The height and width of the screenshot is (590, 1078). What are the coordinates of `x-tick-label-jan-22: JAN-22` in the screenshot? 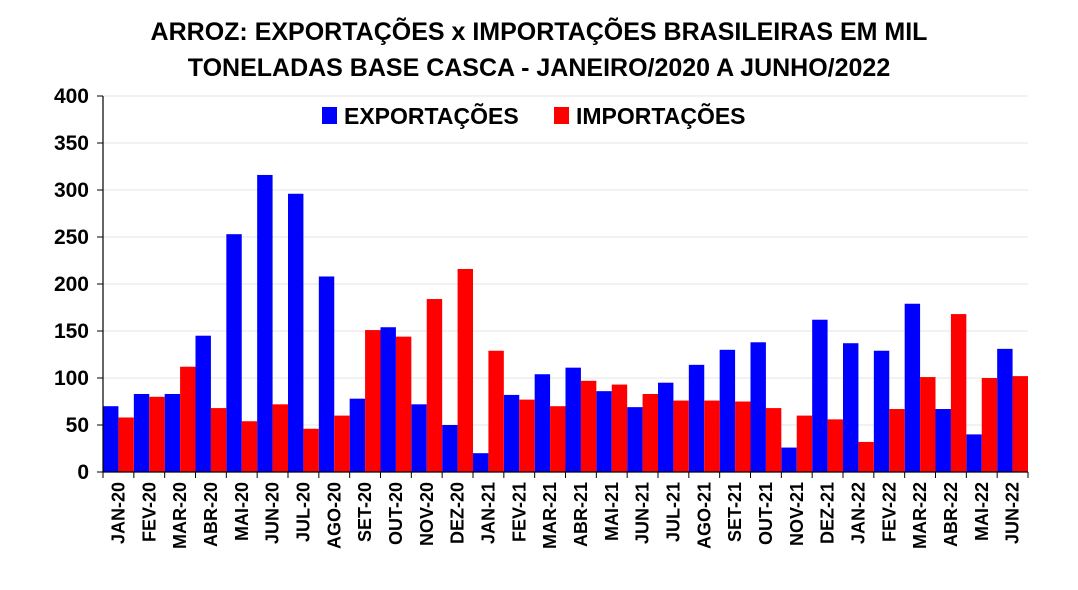 It's located at (858, 513).